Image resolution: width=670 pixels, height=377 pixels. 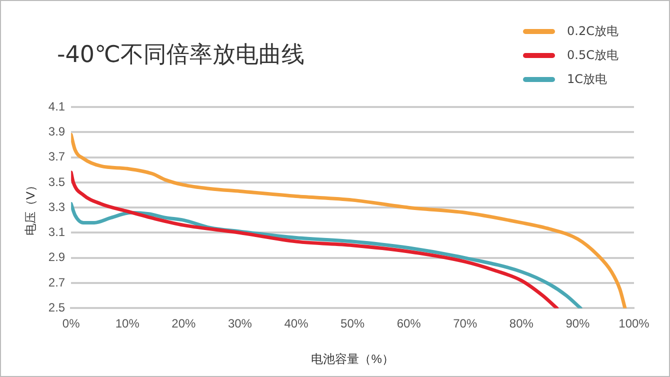 What do you see at coordinates (593, 55) in the screenshot?
I see `legend-label: 0.5C放电` at bounding box center [593, 55].